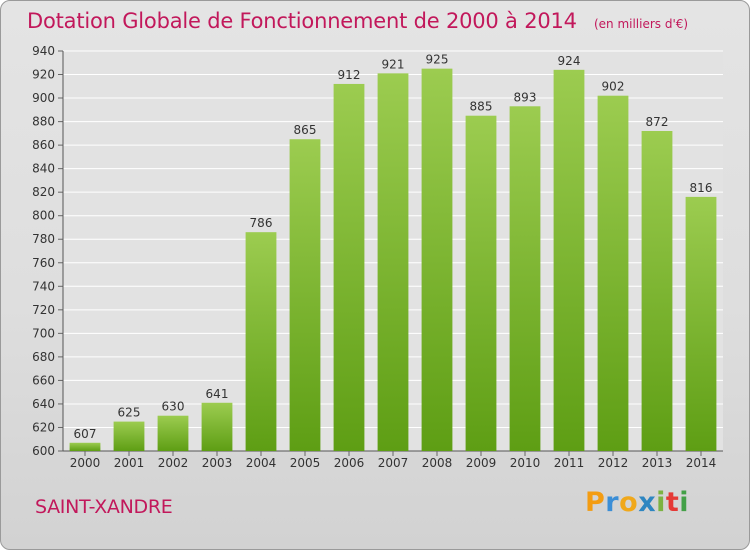  What do you see at coordinates (43, 263) in the screenshot?
I see `y-tick-label: 760` at bounding box center [43, 263].